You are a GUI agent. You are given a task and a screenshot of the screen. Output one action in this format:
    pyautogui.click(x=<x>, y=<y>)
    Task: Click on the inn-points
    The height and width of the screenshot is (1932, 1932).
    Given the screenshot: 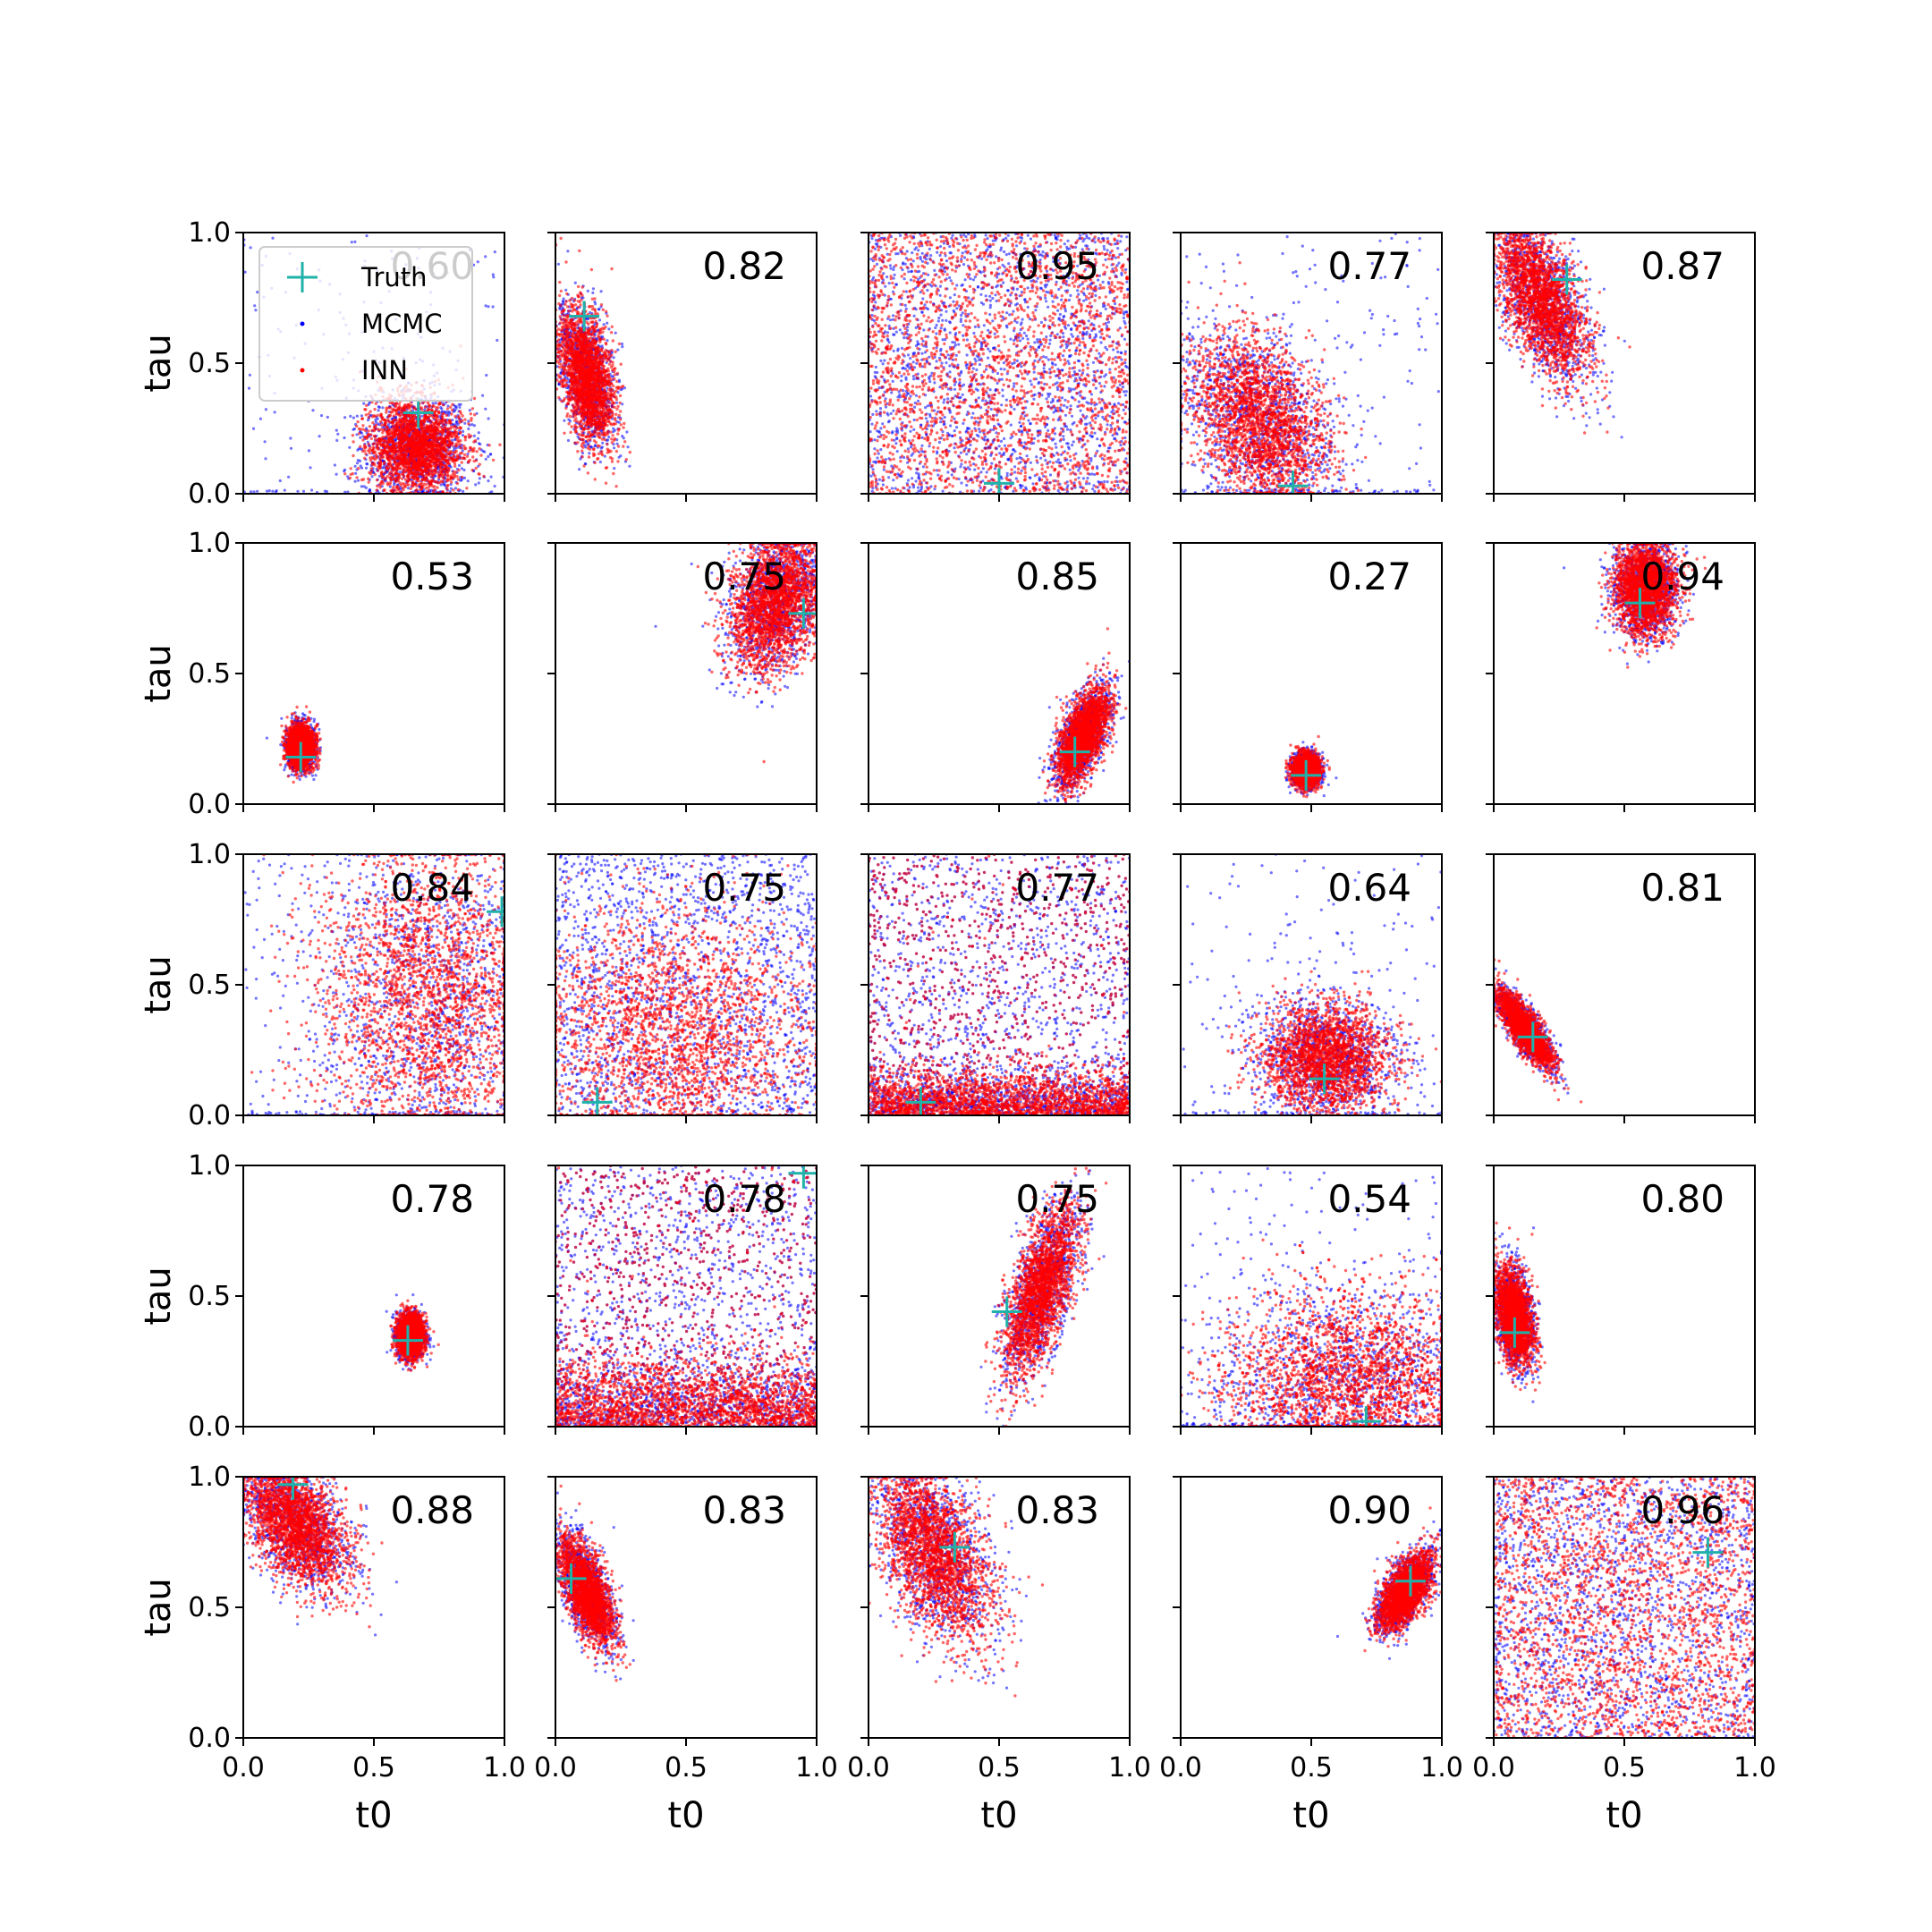 What is the action you would take?
    pyautogui.click(x=592, y=362)
    